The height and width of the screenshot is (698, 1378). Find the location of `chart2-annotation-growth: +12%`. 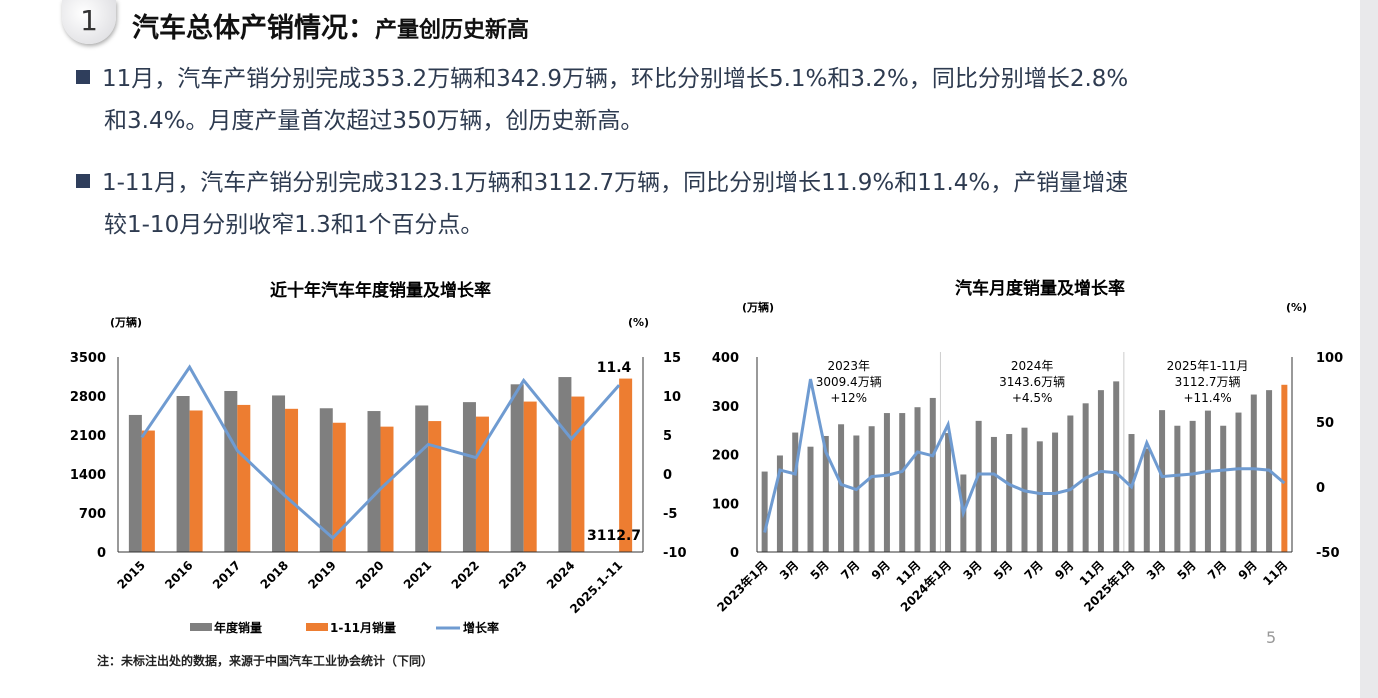

chart2-annotation-growth: +12% is located at coordinates (848, 398).